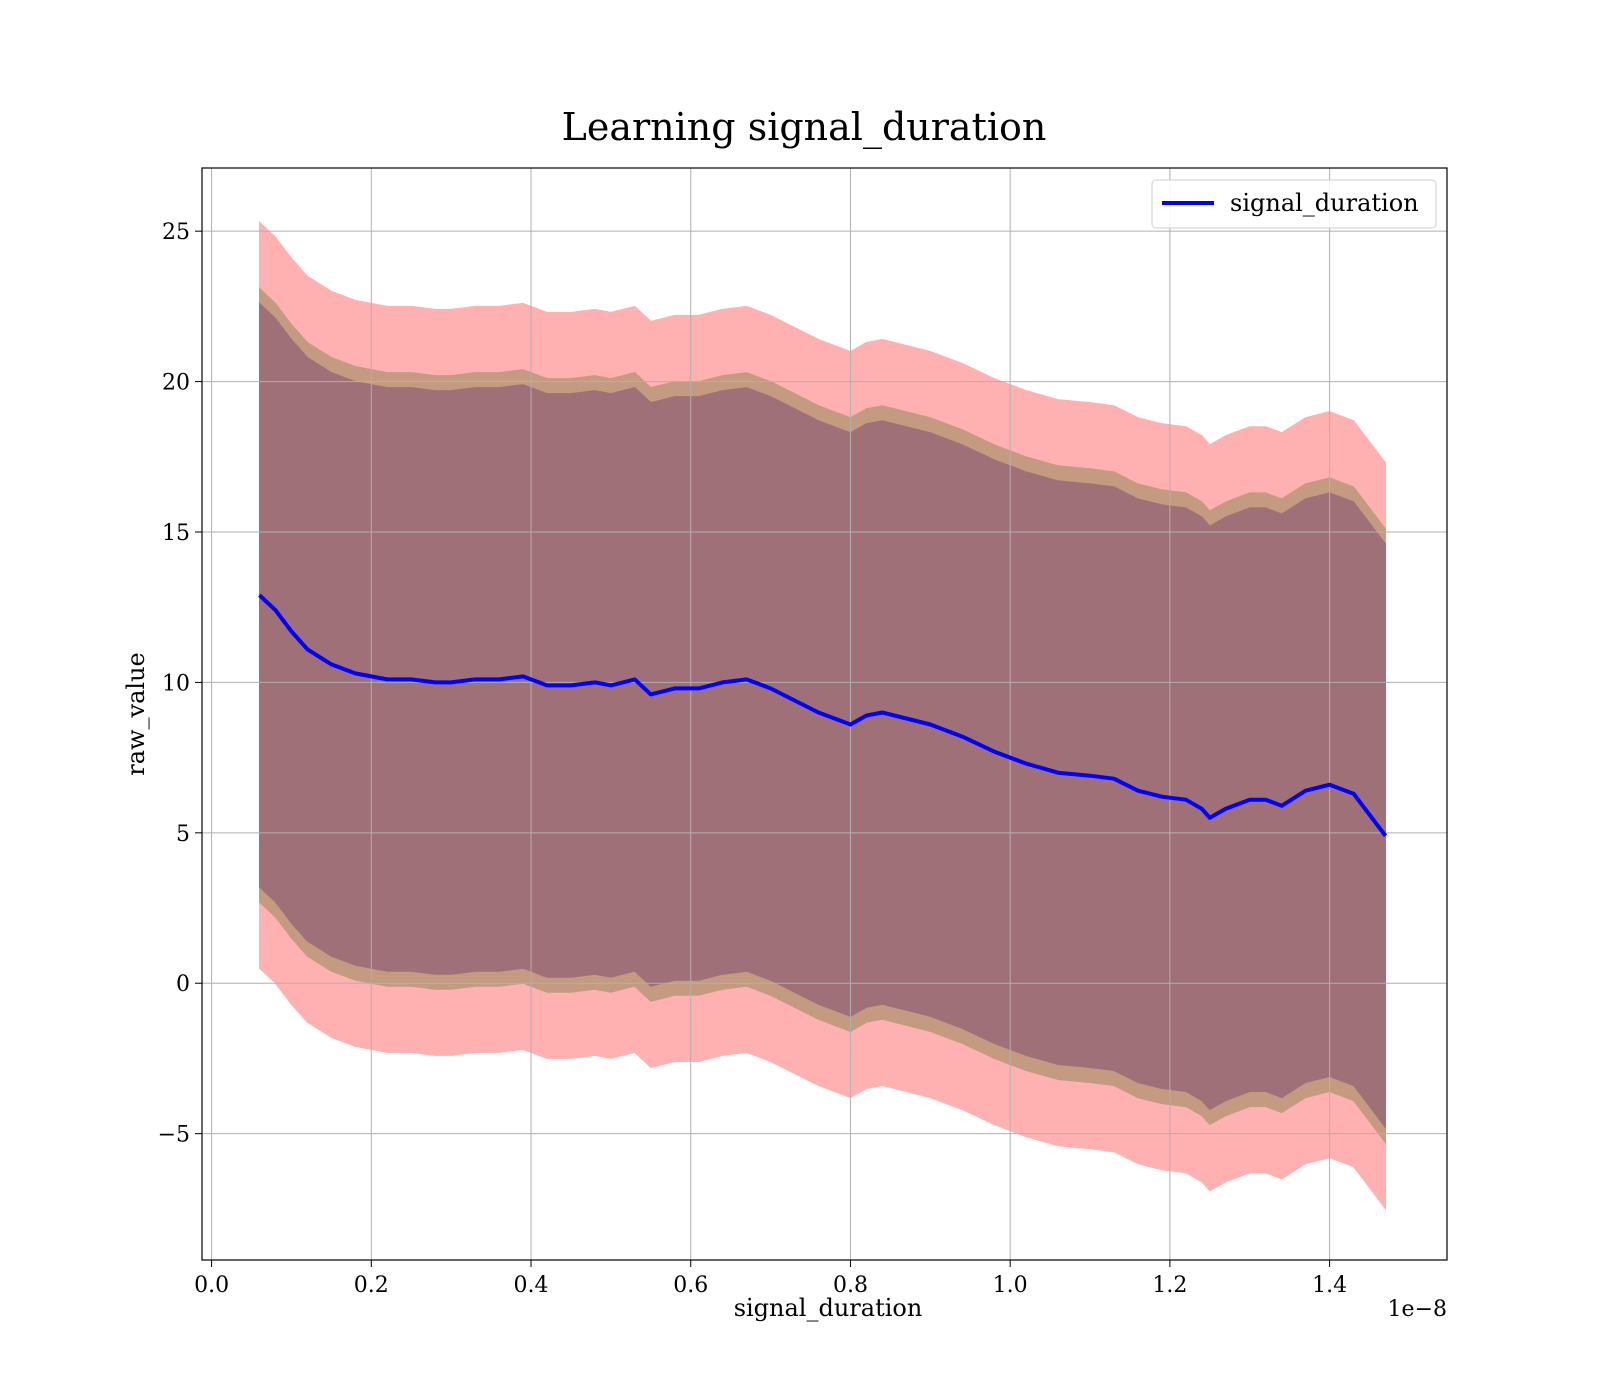 The image size is (1600, 1400). Describe the element at coordinates (176, 383) in the screenshot. I see `y-tick-label: 20` at that location.